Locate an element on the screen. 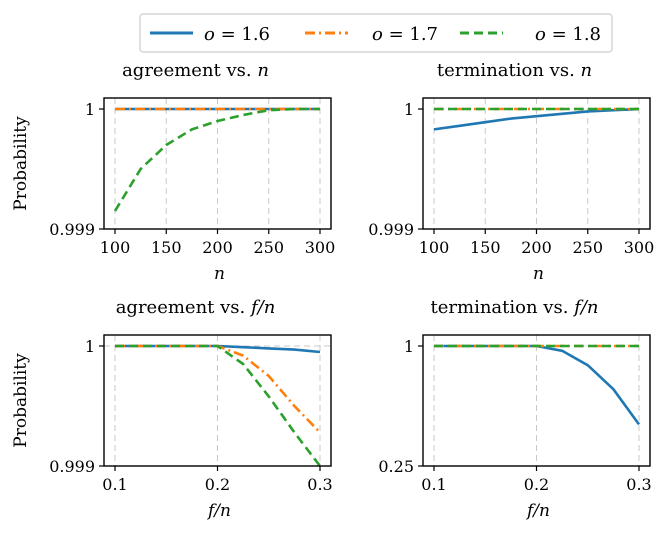 Image resolution: width=667 pixels, height=545 pixels. legend-entry-o-1-6: o = 1.6 is located at coordinates (210, 34).